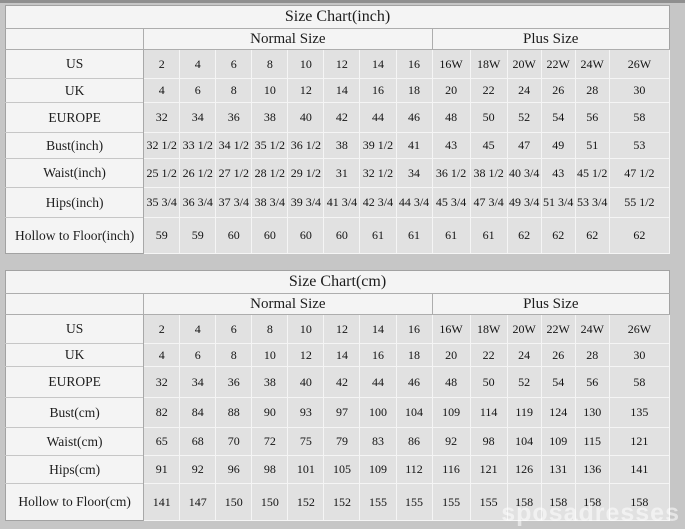 This screenshot has height=529, width=685. I want to click on table-cell: 54, so click(558, 117).